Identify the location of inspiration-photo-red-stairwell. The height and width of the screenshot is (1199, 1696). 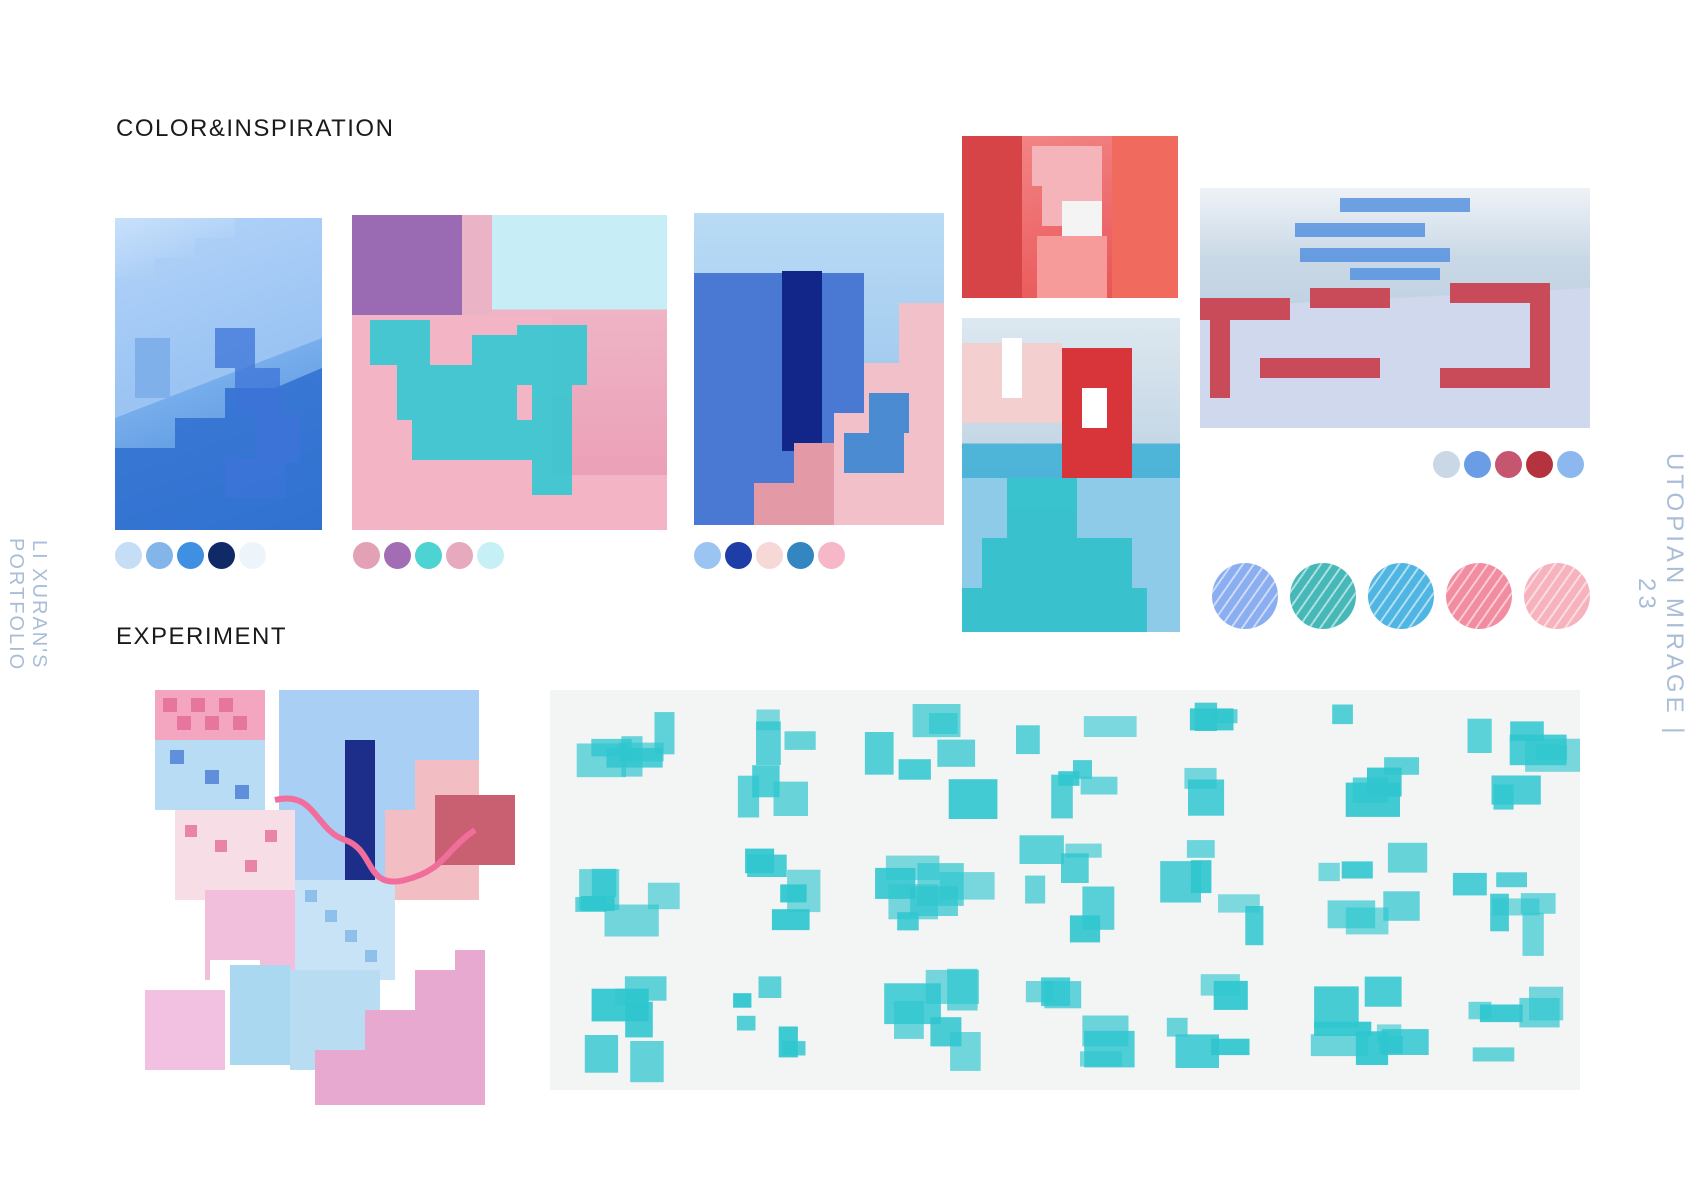
(1070, 217).